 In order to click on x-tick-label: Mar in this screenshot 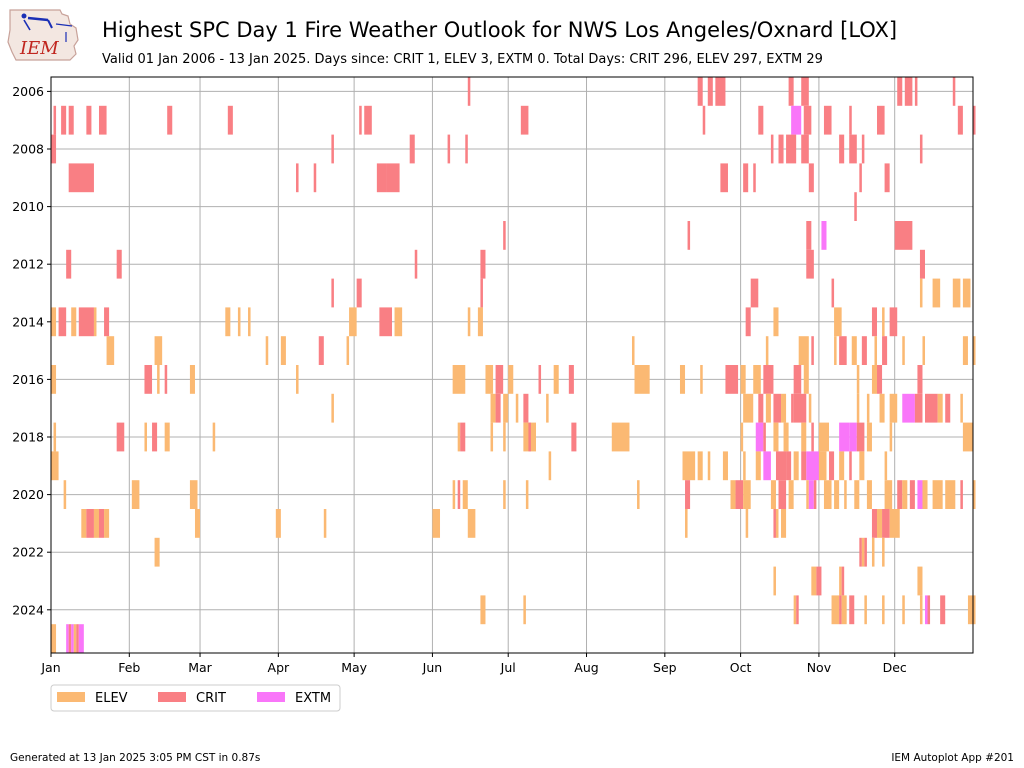, I will do `click(200, 667)`.